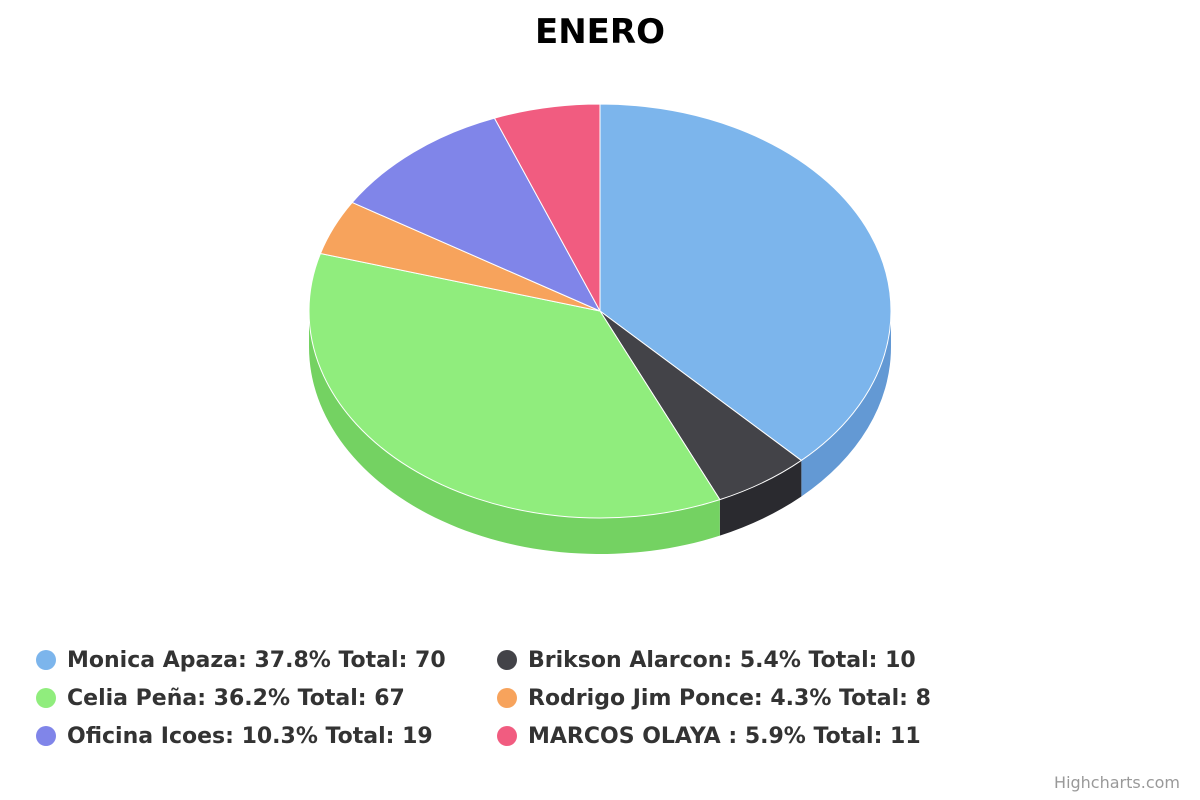 Image resolution: width=1200 pixels, height=800 pixels. What do you see at coordinates (476, 214) in the screenshot?
I see `pie-slice-oficina-icoes` at bounding box center [476, 214].